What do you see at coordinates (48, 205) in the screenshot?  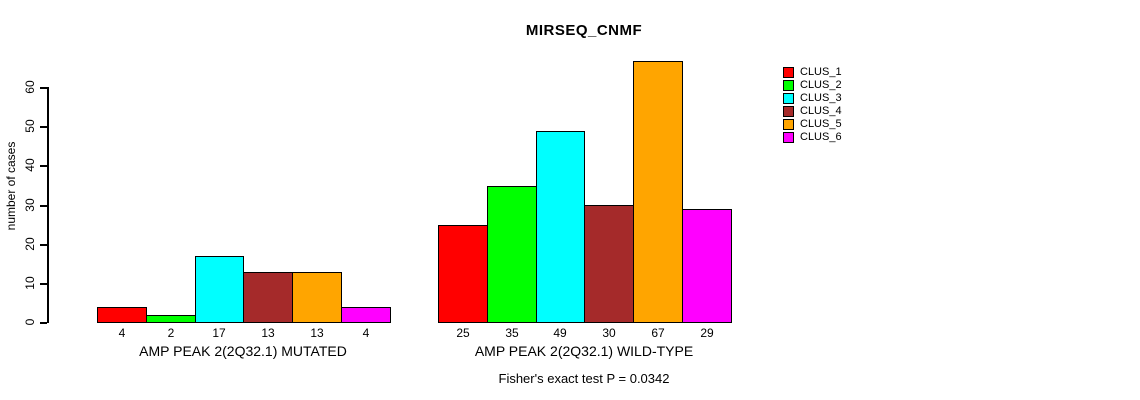 I see `y-axis-line` at bounding box center [48, 205].